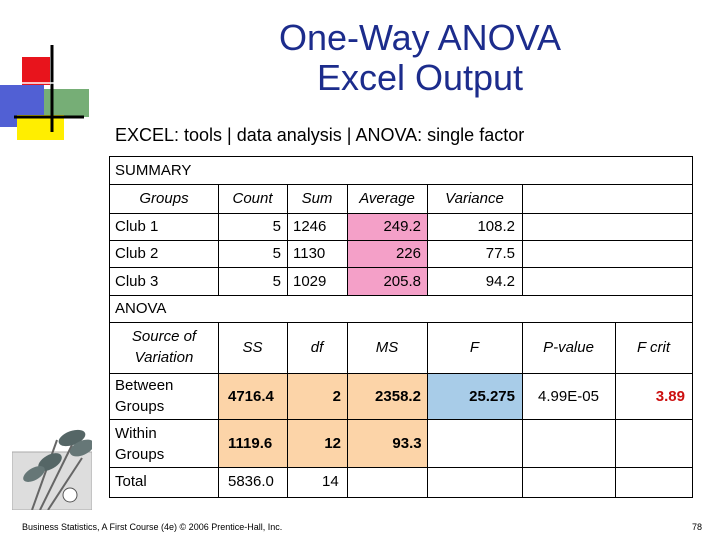 The width and height of the screenshot is (720, 540). What do you see at coordinates (336, 396) in the screenshot?
I see `between-df: 2` at bounding box center [336, 396].